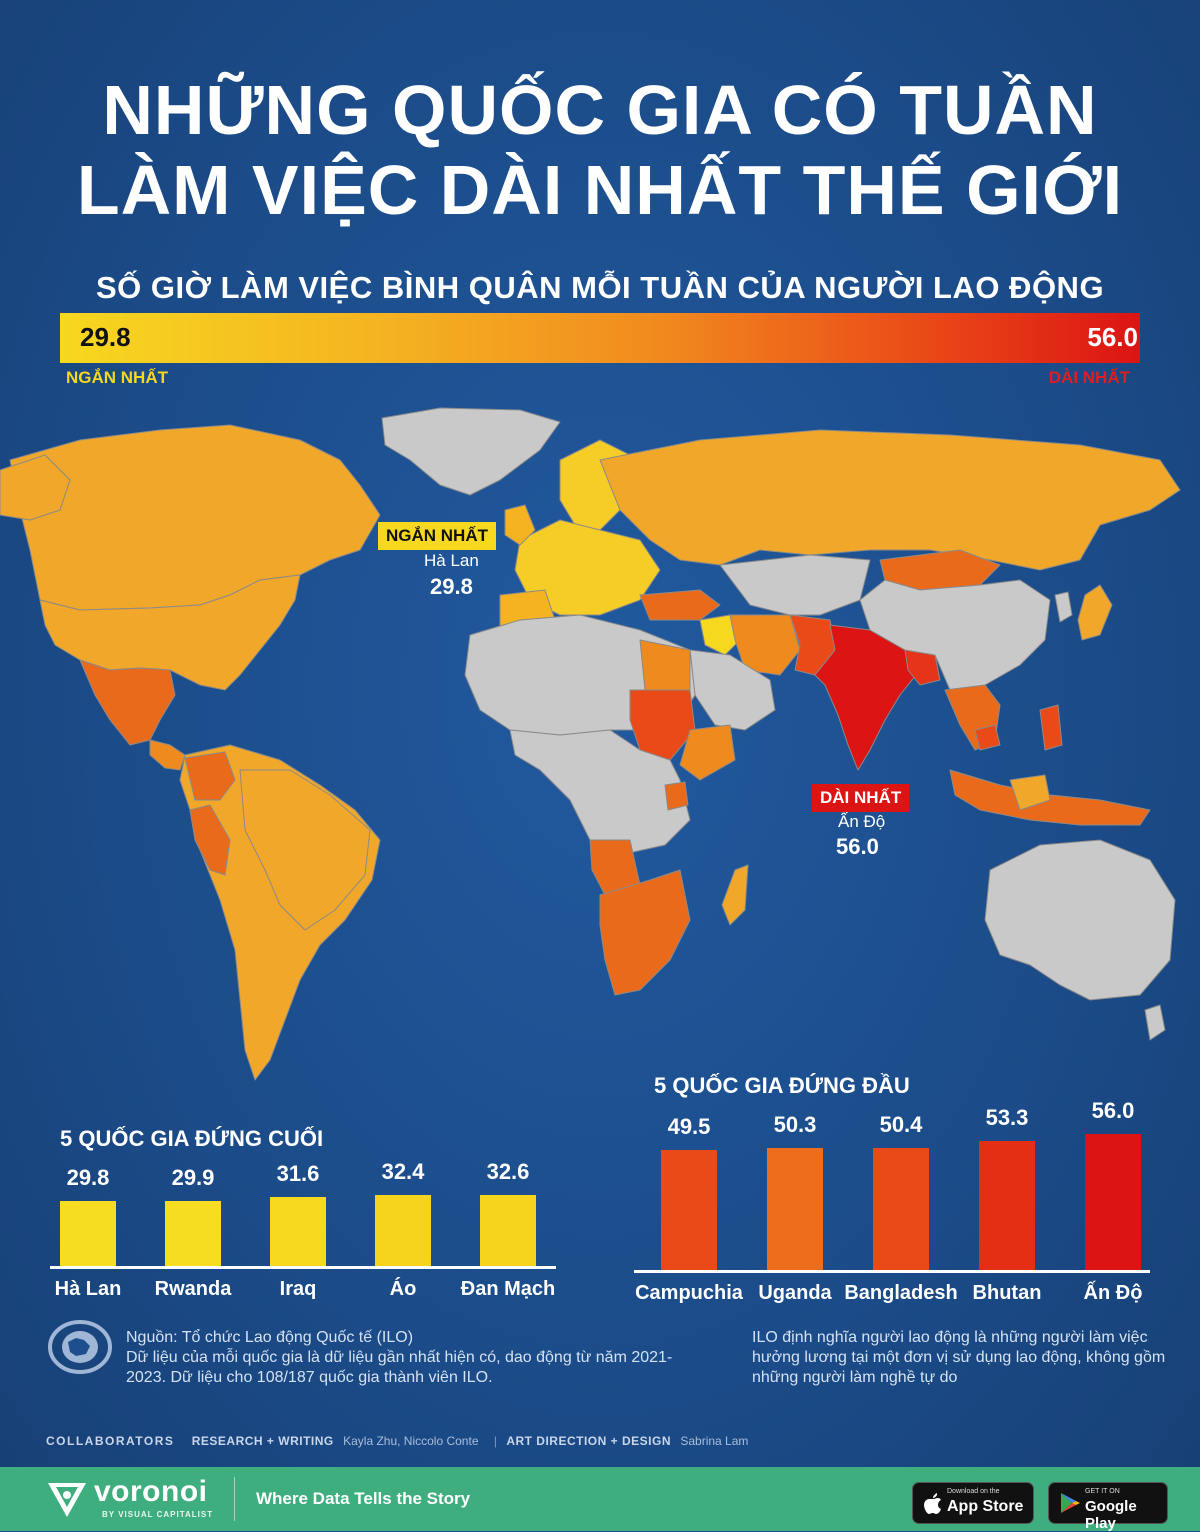 The image size is (1200, 1532). I want to click on title-line-2: LÀM VIỆC DÀI NHẤT THẾ GIỚI, so click(600, 190).